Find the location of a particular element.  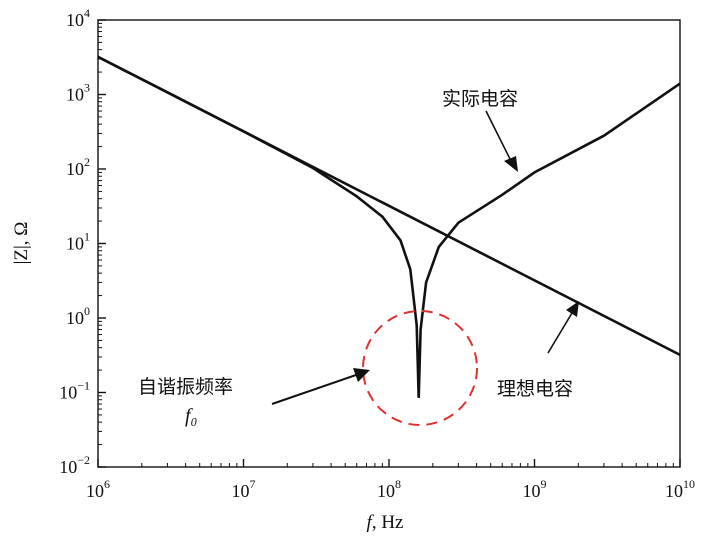

y-axis-label: |Z|, Ω is located at coordinates (21, 243).